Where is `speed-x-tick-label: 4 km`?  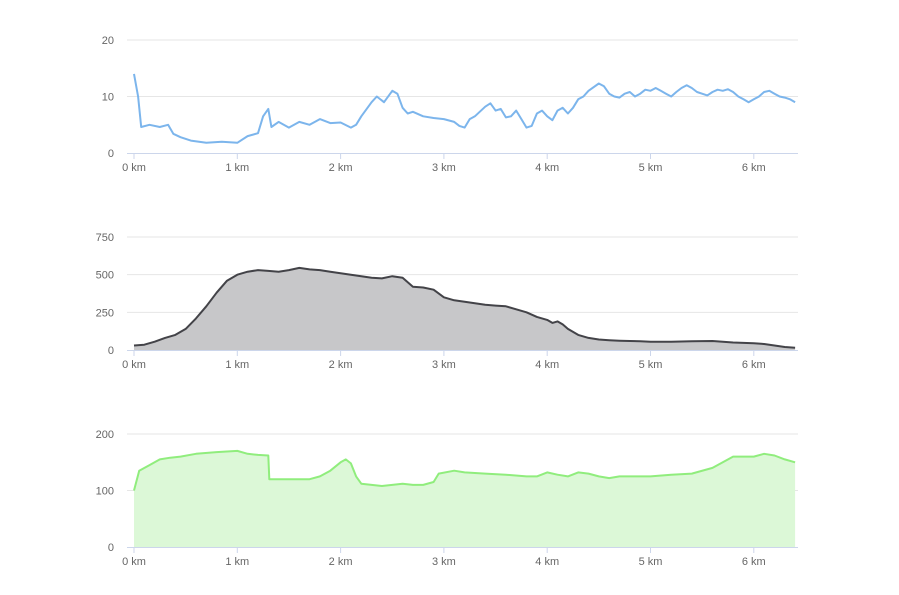 speed-x-tick-label: 4 km is located at coordinates (547, 168).